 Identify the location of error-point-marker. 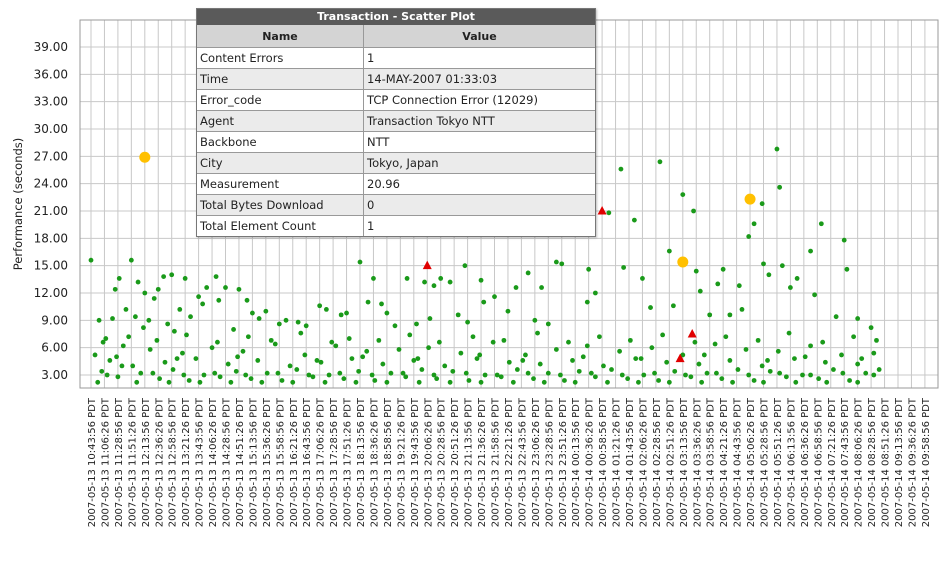
(602, 210).